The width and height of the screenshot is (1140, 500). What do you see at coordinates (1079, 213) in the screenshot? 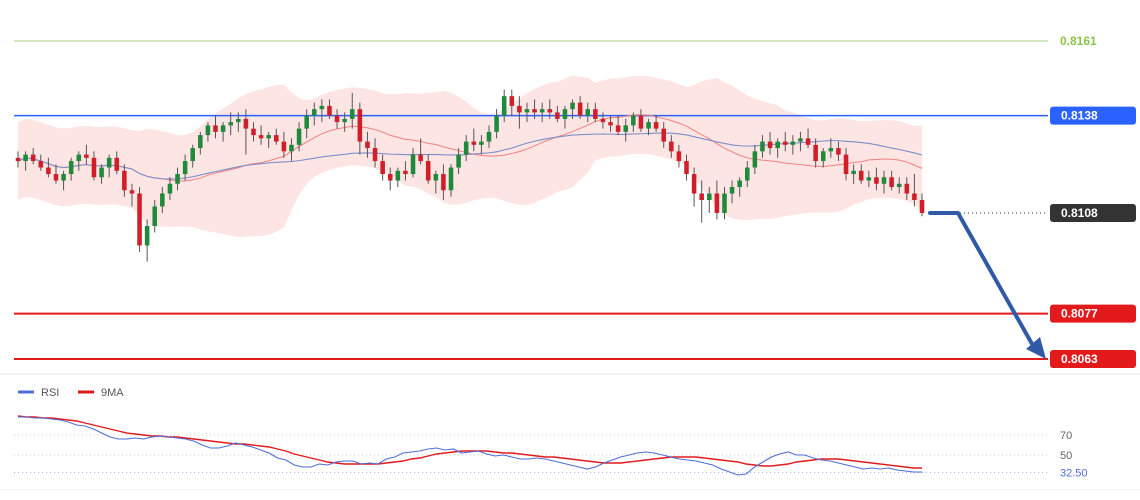
I see `current-price-label: 0.8108` at bounding box center [1079, 213].